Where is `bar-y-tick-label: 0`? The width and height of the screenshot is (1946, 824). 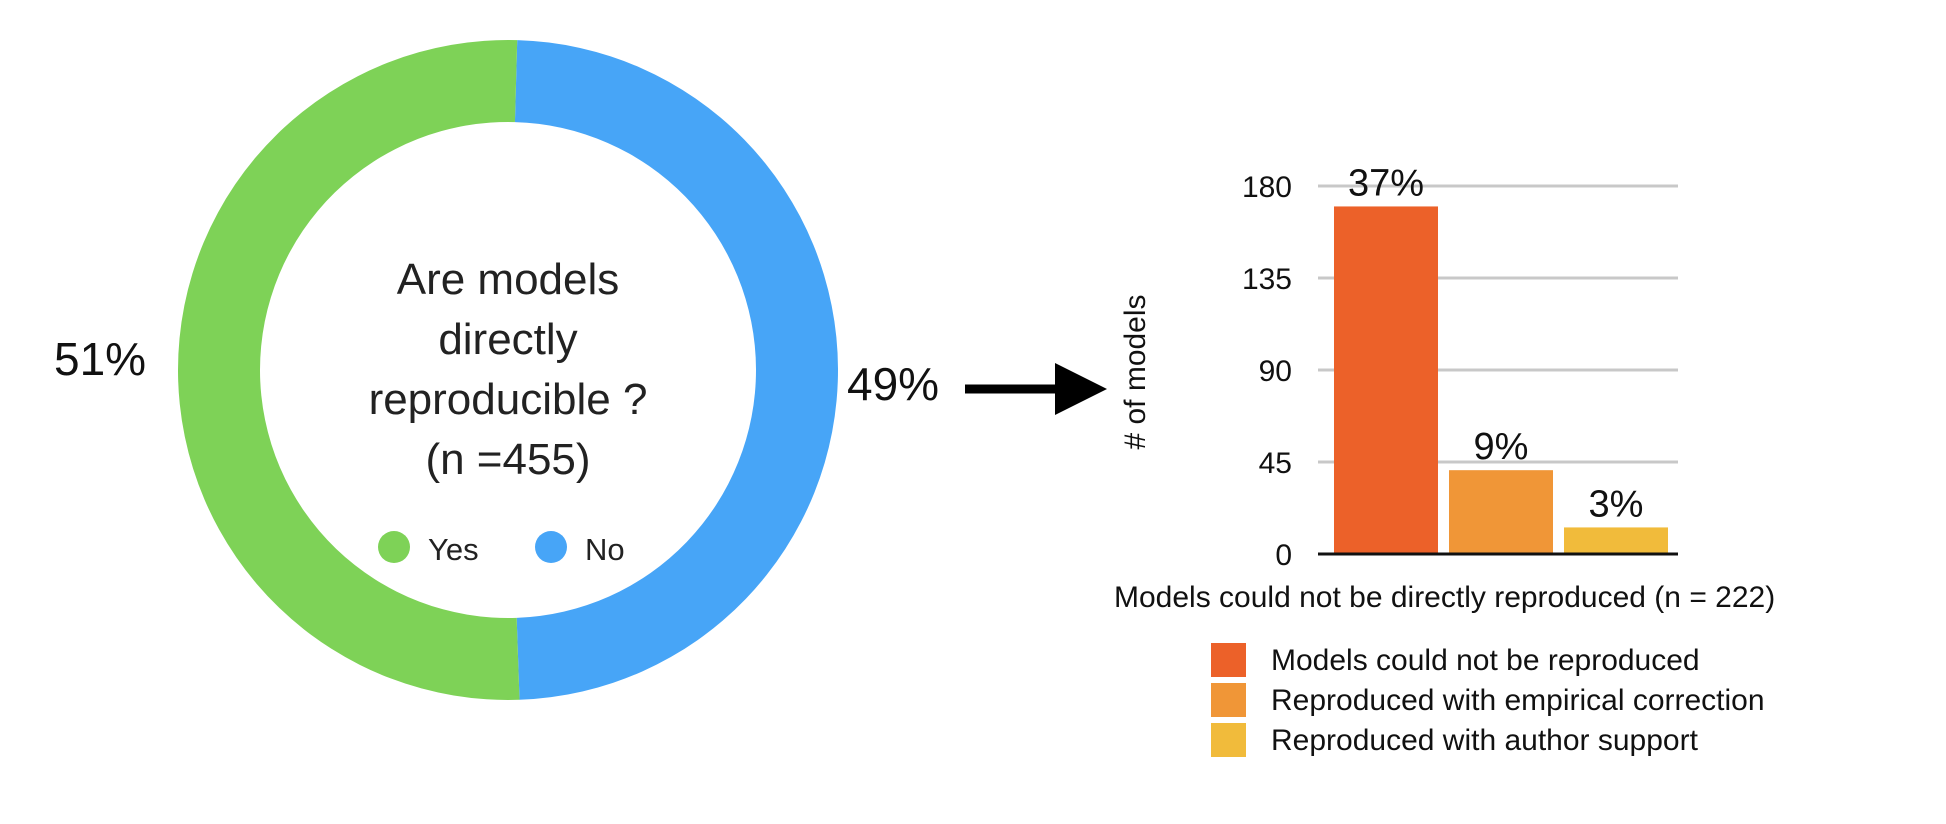
bar-y-tick-label: 0 is located at coordinates (1283, 555).